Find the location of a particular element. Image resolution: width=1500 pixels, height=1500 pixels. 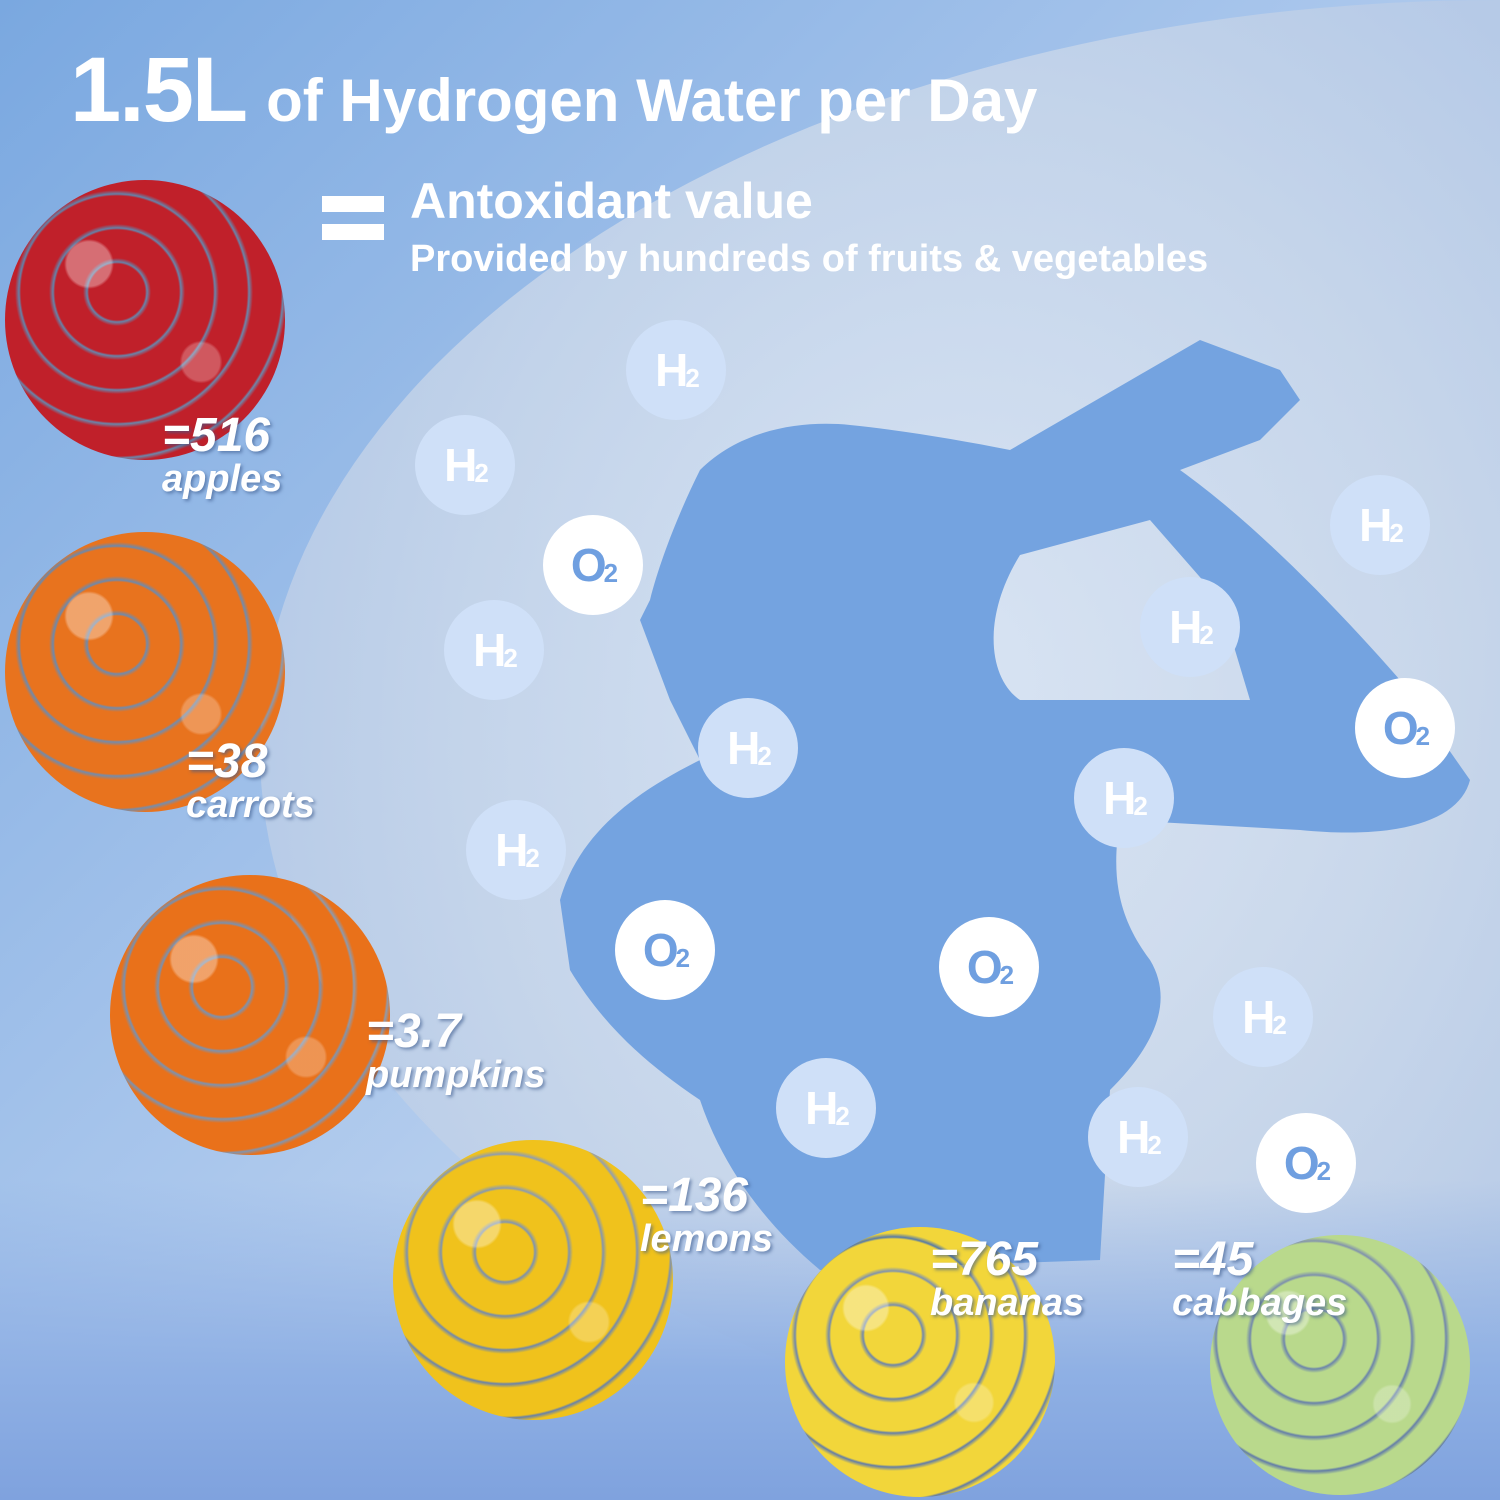

headline-amount: 1.5L is located at coordinates (159, 90).